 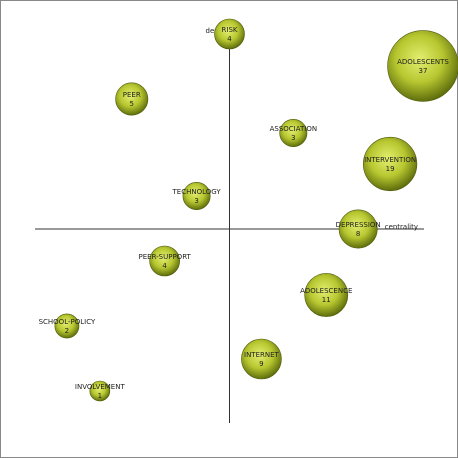 I want to click on bubble-label: SCHOOL-POLICY, so click(x=67, y=322).